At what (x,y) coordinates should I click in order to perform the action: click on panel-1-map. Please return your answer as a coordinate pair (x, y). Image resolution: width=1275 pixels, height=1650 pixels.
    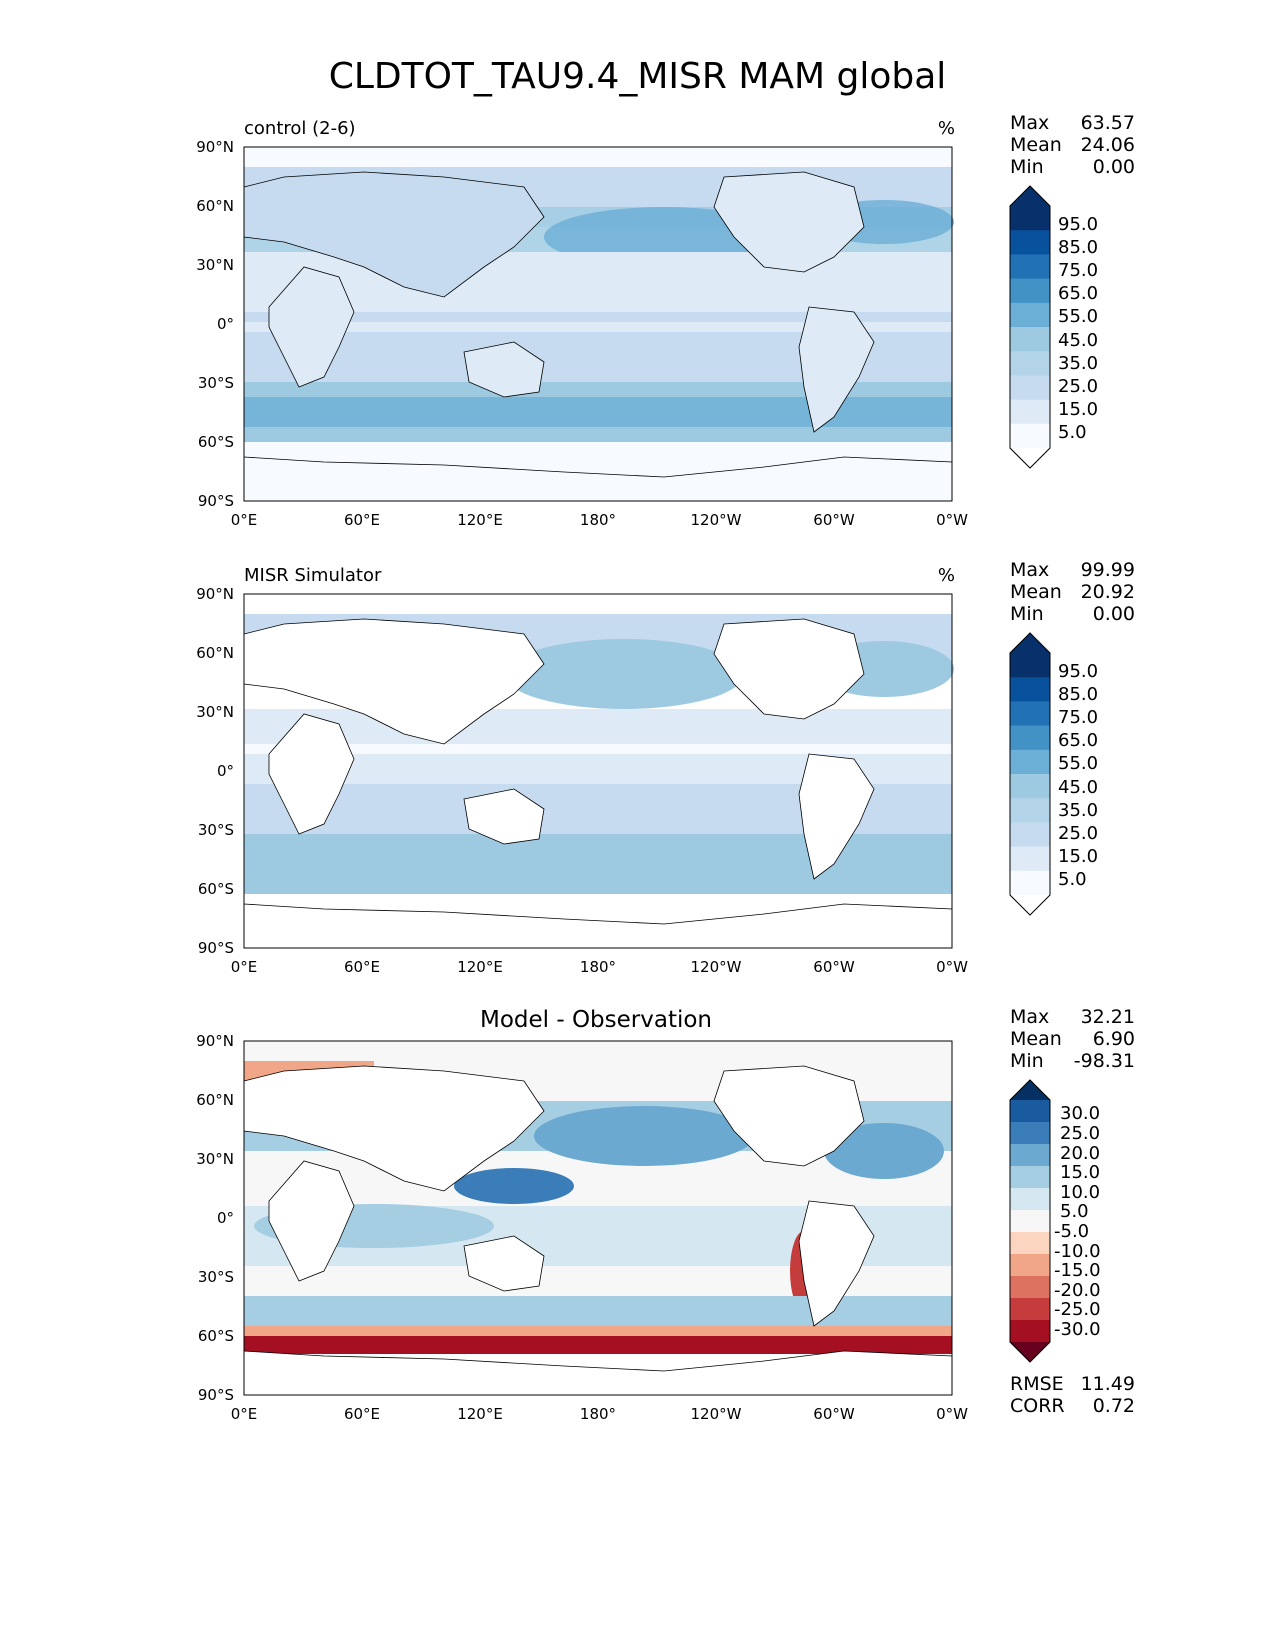
    Looking at the image, I should click on (598, 324).